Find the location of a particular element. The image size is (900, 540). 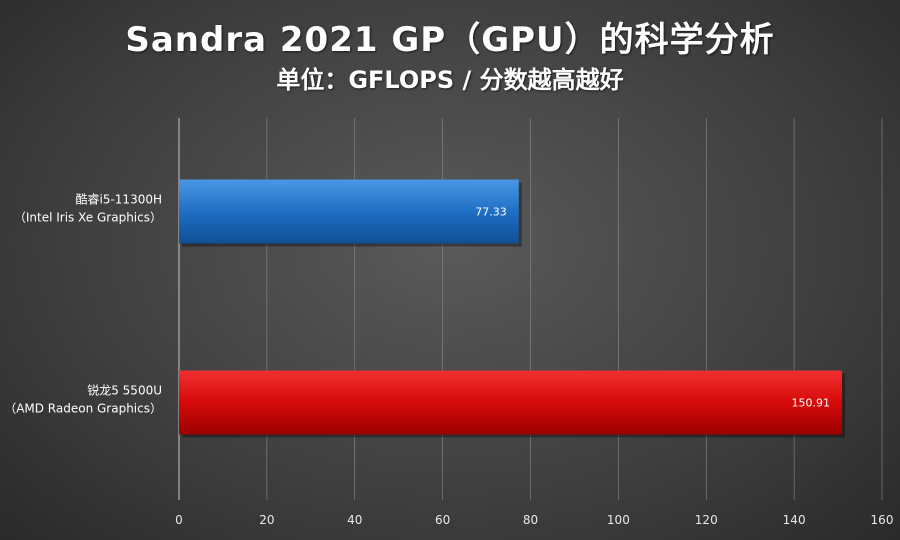

category-label: 锐龙5 5500U is located at coordinates (124, 391).